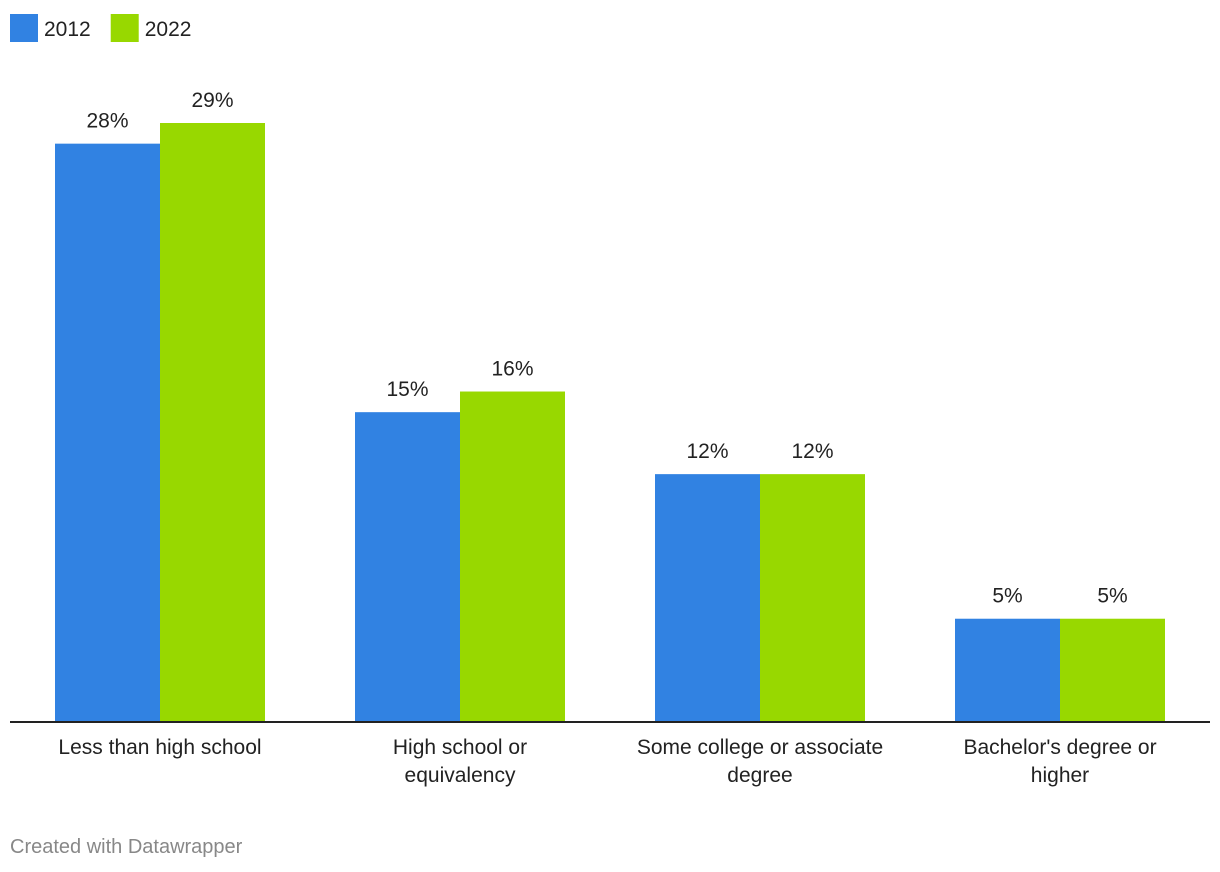 The height and width of the screenshot is (872, 1220). I want to click on value-label: 15%, so click(407, 389).